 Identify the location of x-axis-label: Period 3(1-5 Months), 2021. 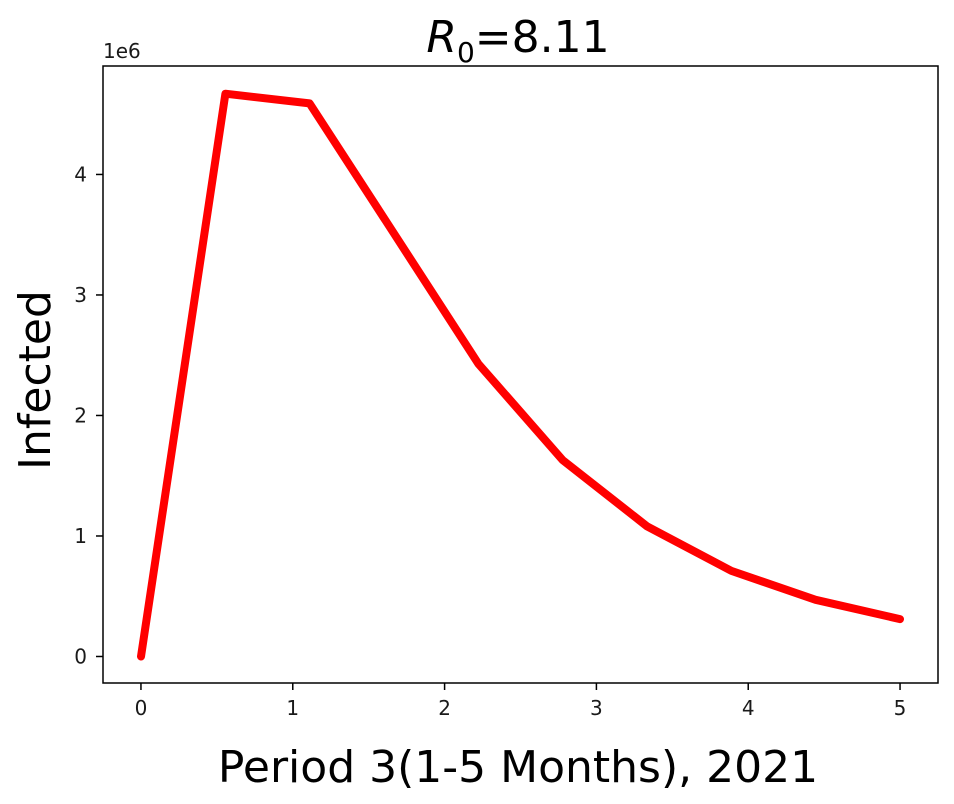
(518, 767).